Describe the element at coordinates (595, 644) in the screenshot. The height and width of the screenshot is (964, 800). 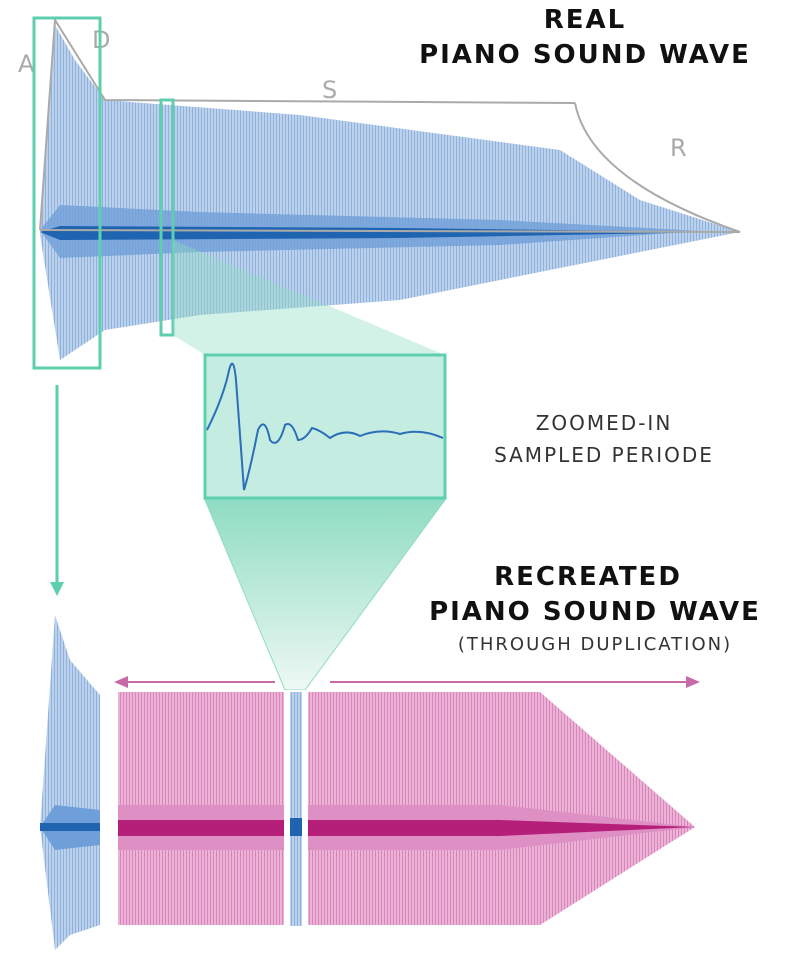
I see `subtitle: (THROUGH DUPLICATION)` at that location.